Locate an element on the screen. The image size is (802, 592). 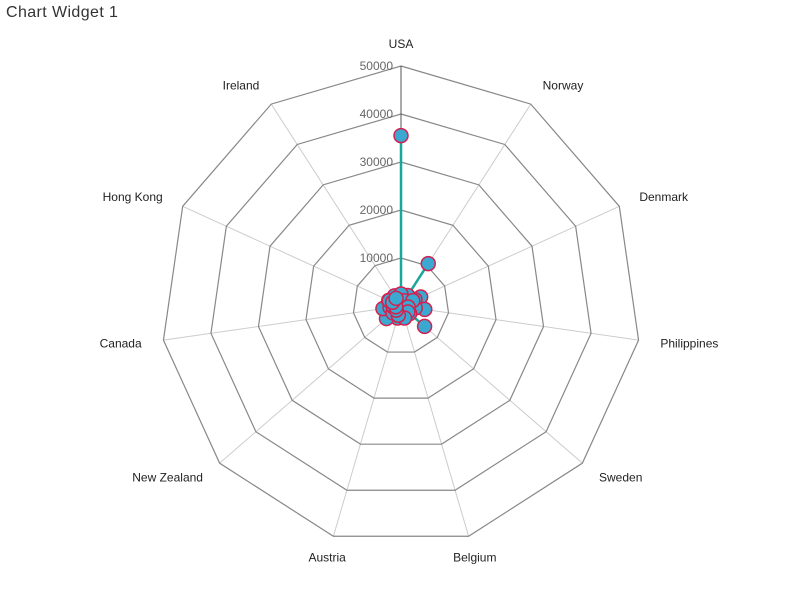
category-label: Philippines is located at coordinates (689, 343).